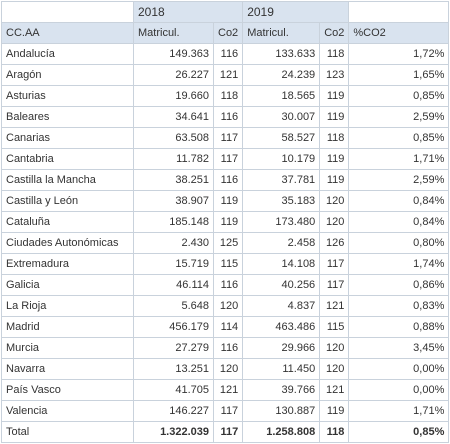 This screenshot has width=450, height=444. I want to click on table-row: Cataluña 185.148 119 173.480 120 0,84%, so click(225, 222).